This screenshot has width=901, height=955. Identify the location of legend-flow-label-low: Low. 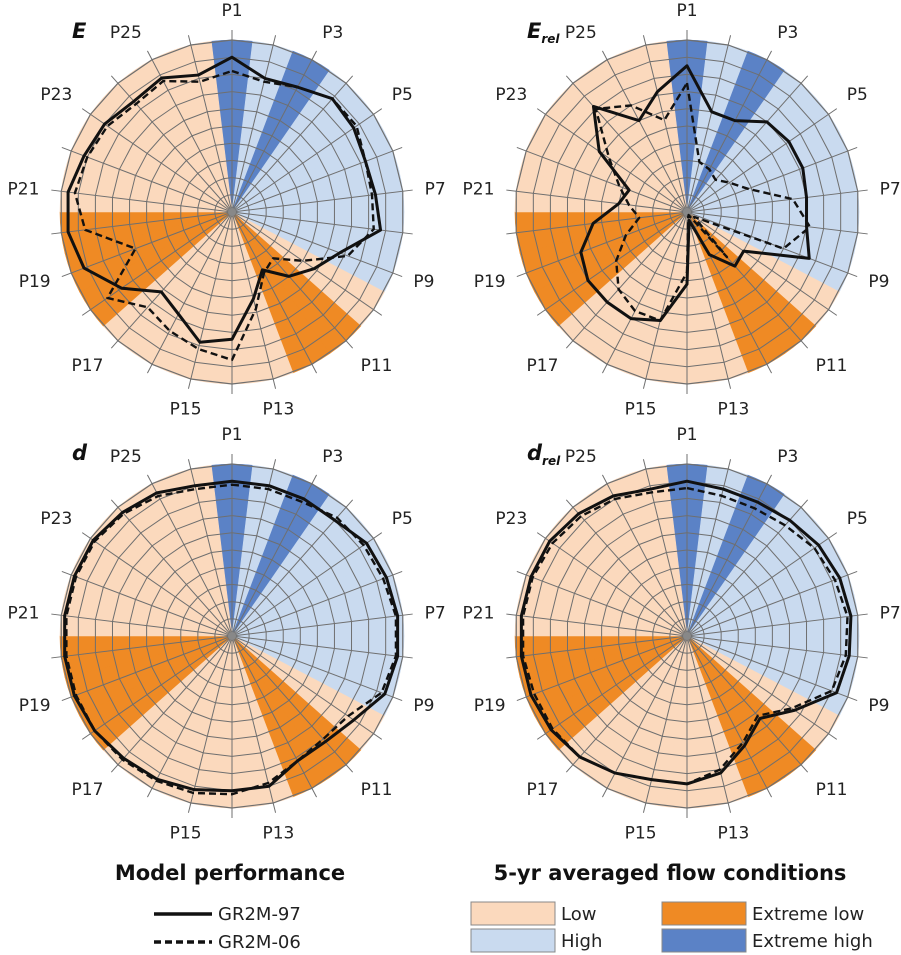
(578, 914).